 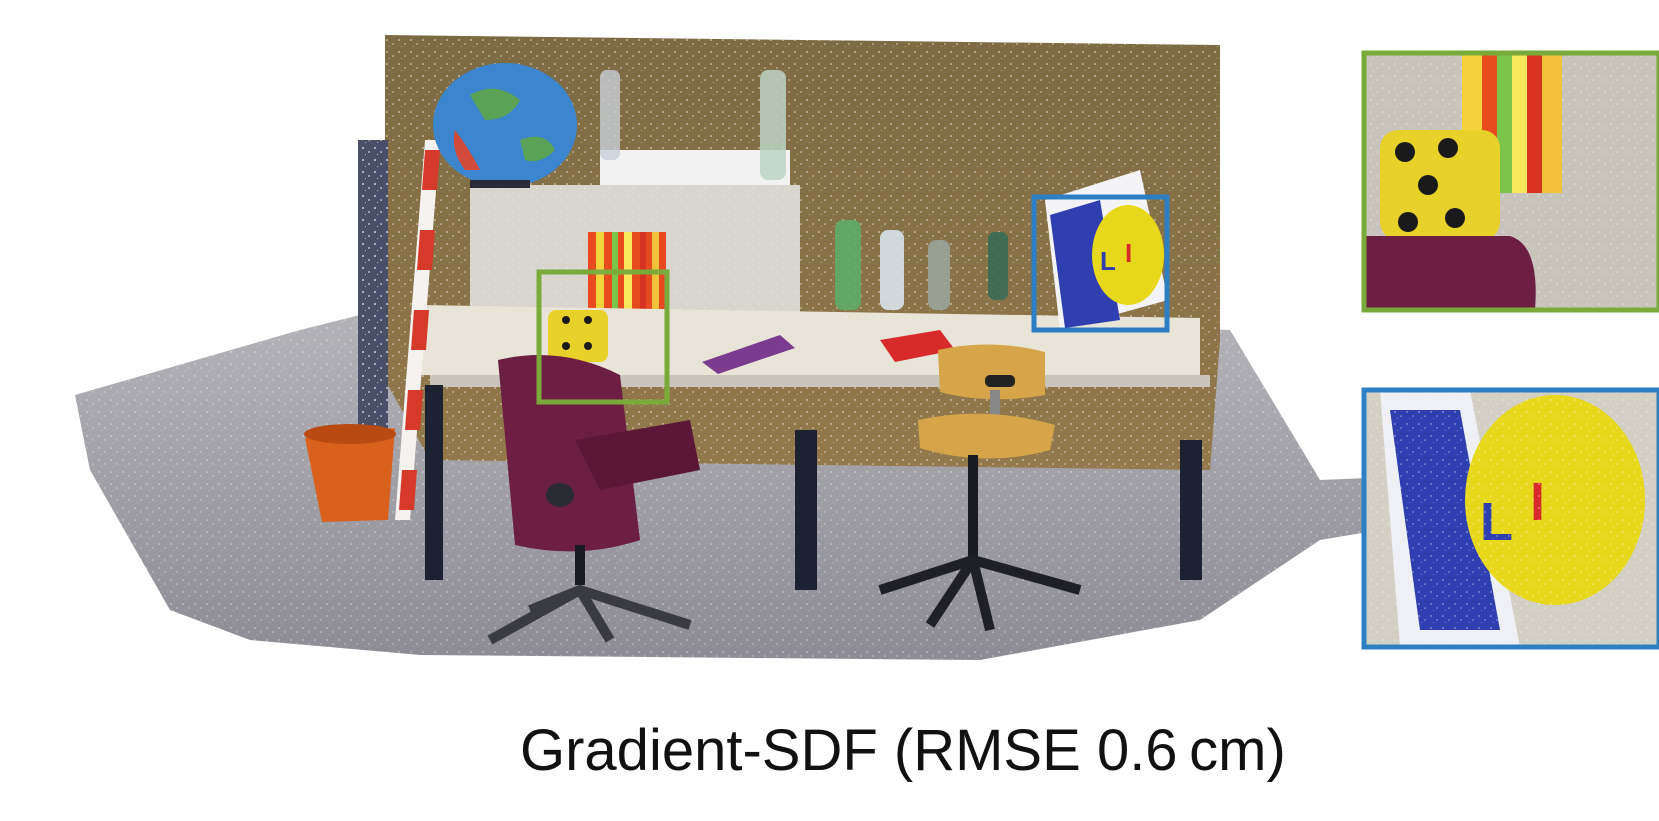 I want to click on zoom-panel-blue: L I, so click(x=1511, y=518).